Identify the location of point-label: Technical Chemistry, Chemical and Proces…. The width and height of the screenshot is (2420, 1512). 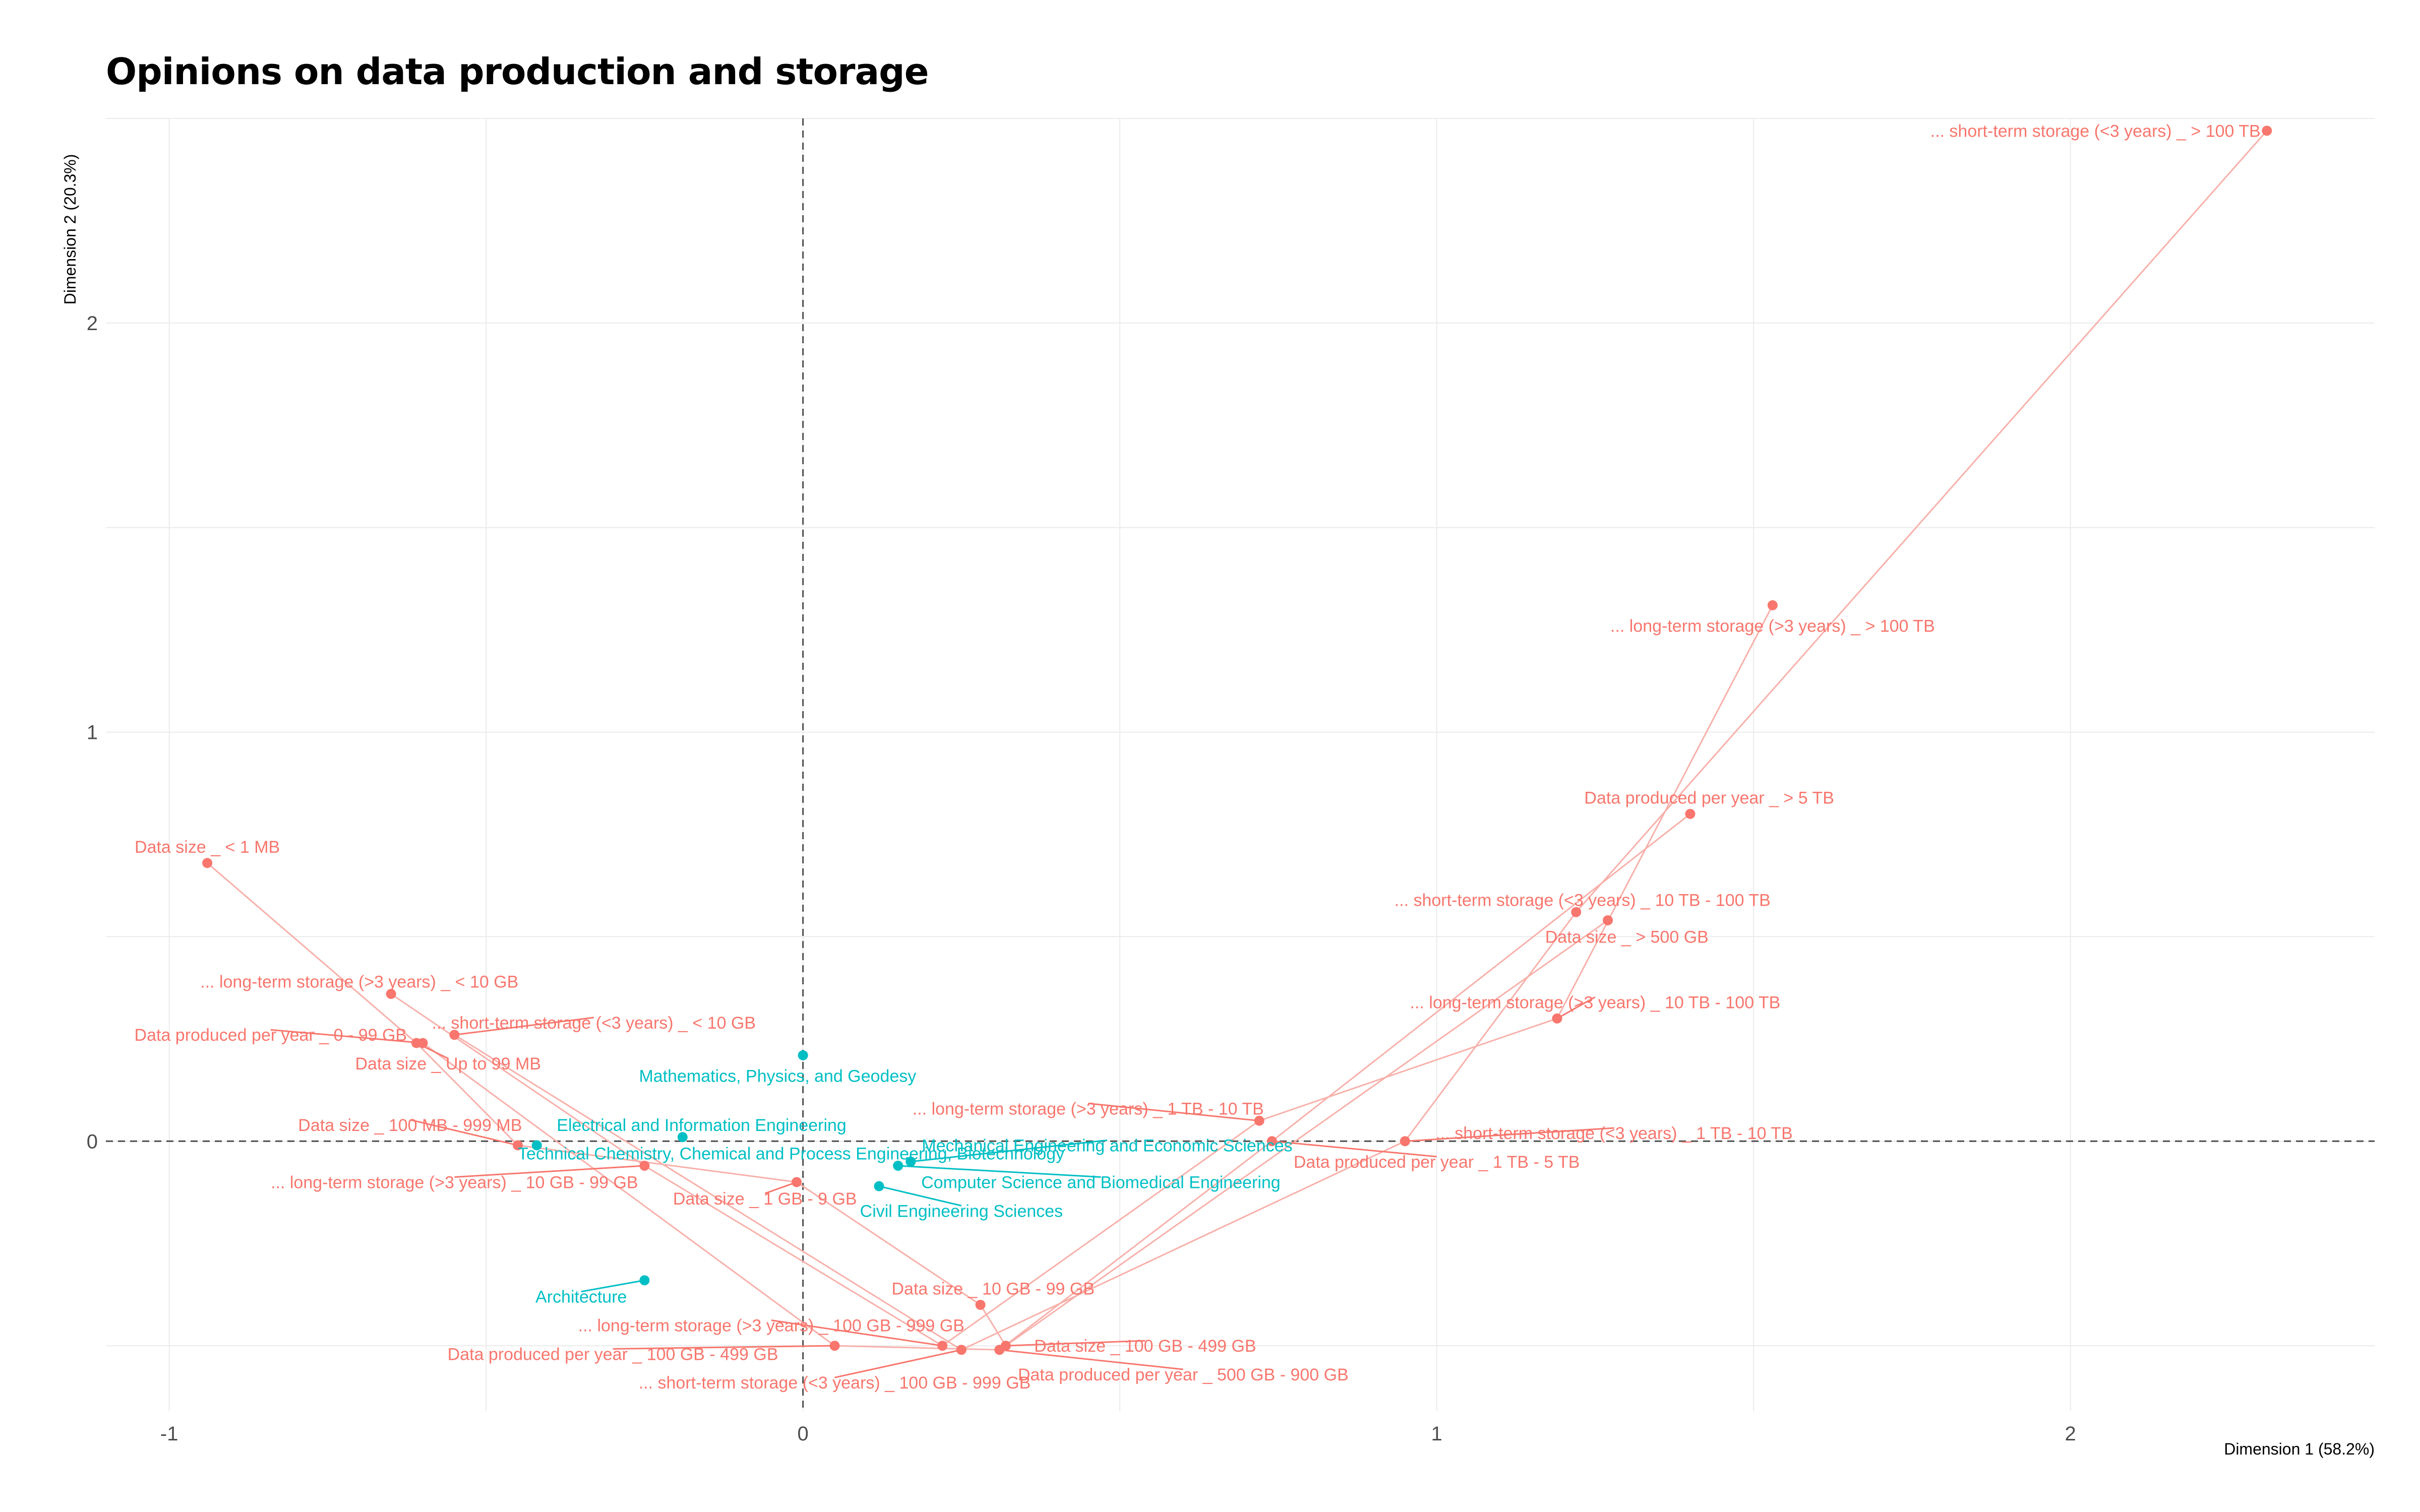
(791, 1154).